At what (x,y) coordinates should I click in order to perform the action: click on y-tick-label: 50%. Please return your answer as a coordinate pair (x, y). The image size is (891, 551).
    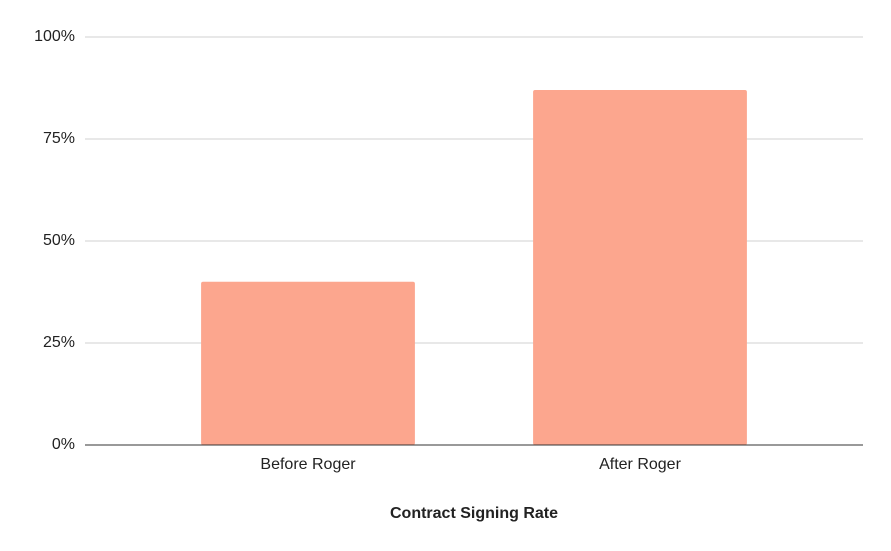
    Looking at the image, I should click on (59, 240).